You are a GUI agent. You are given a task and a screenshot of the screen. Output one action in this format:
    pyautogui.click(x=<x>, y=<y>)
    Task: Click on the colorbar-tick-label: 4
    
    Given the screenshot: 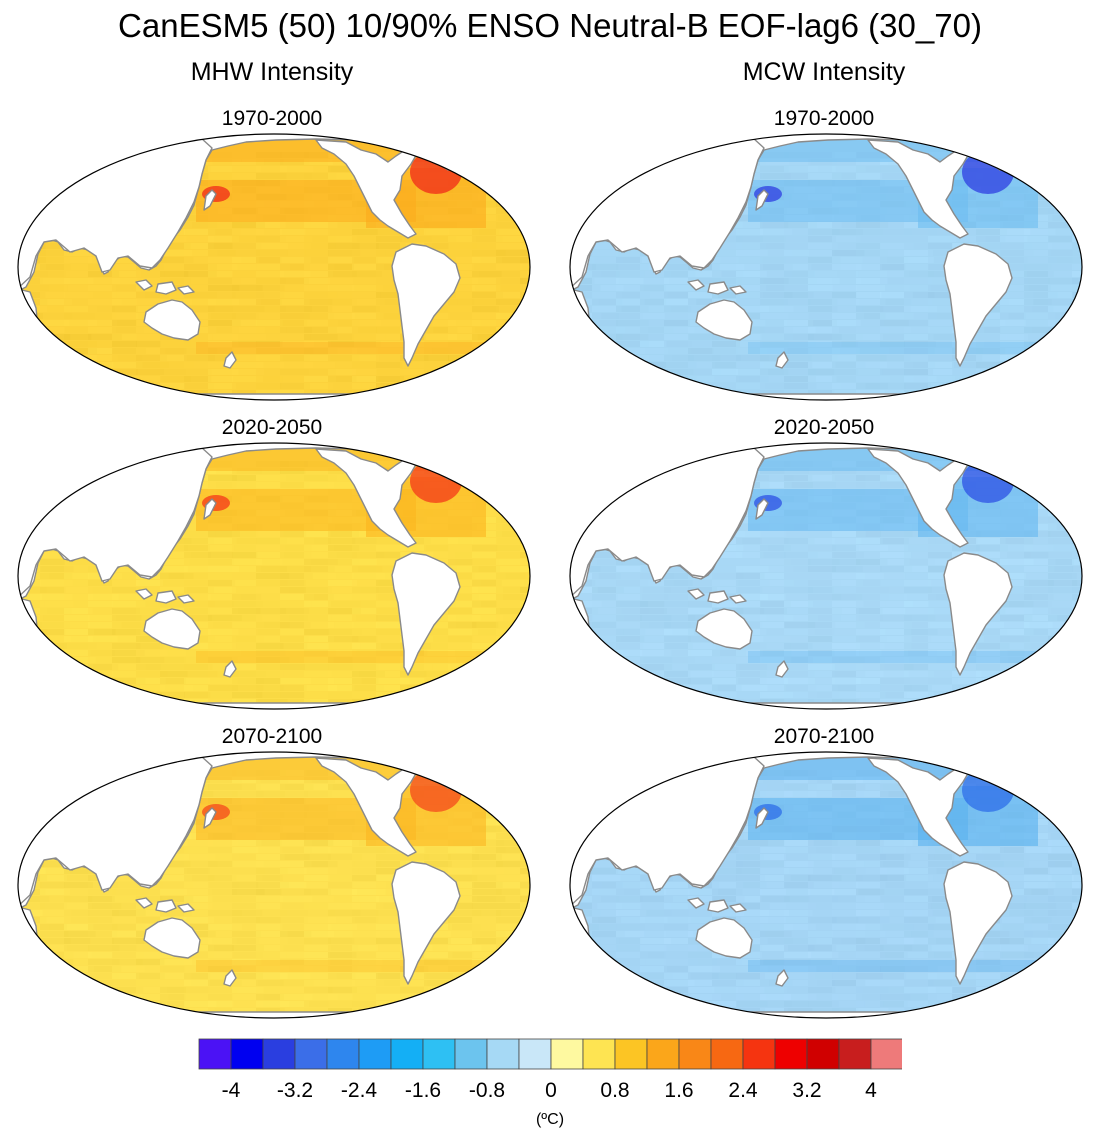 What is the action you would take?
    pyautogui.click(x=871, y=1090)
    